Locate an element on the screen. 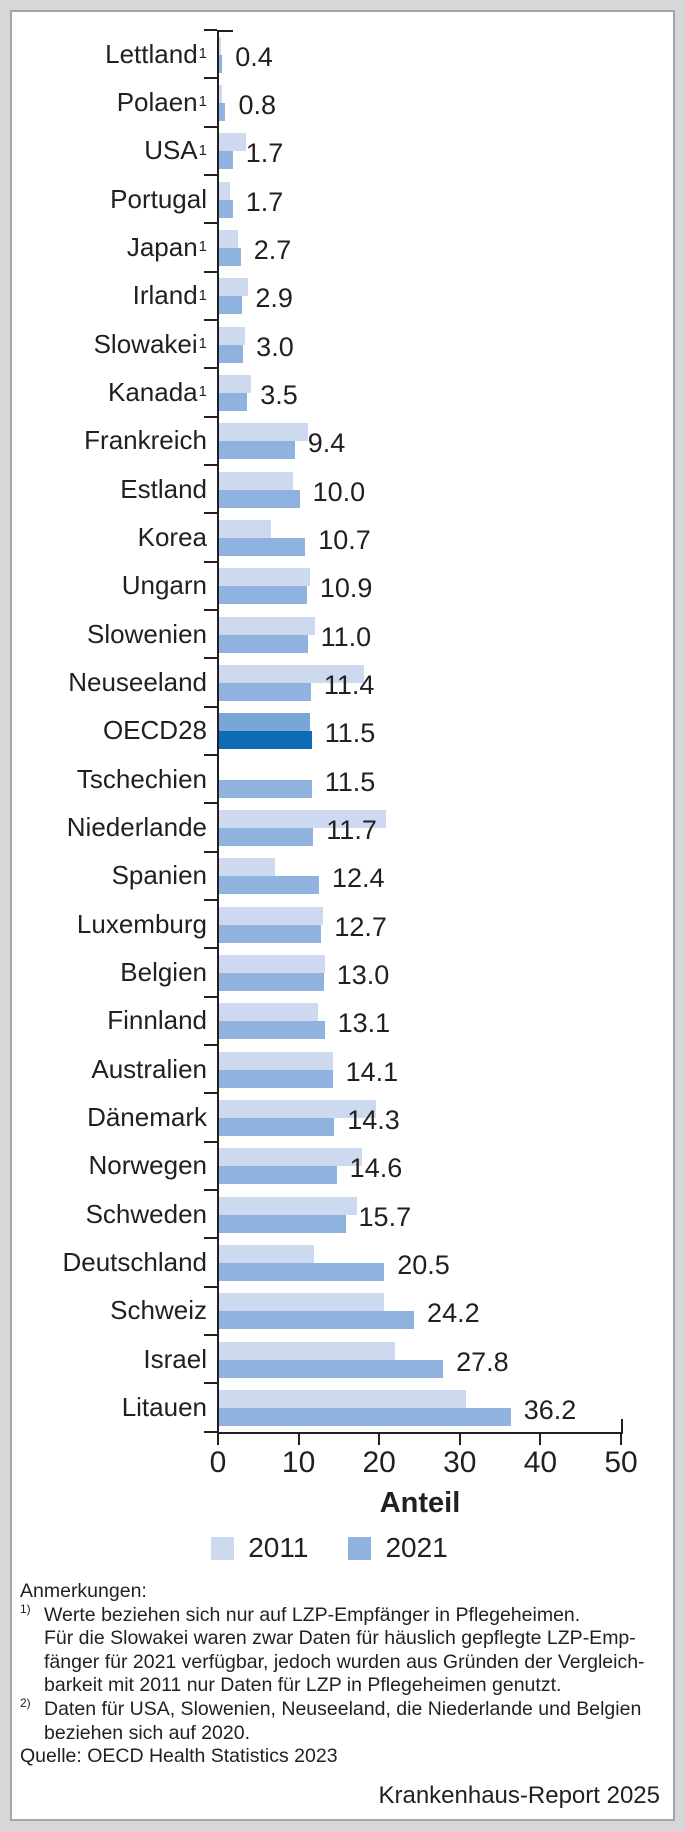 This screenshot has height=1831, width=685. value-label: 3.5 is located at coordinates (279, 394).